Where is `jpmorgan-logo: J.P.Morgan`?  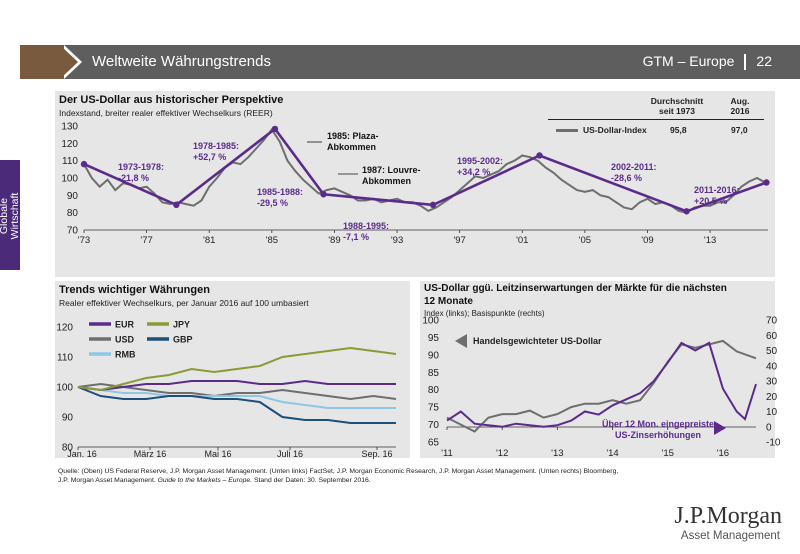 jpmorgan-logo: J.P.Morgan is located at coordinates (728, 516).